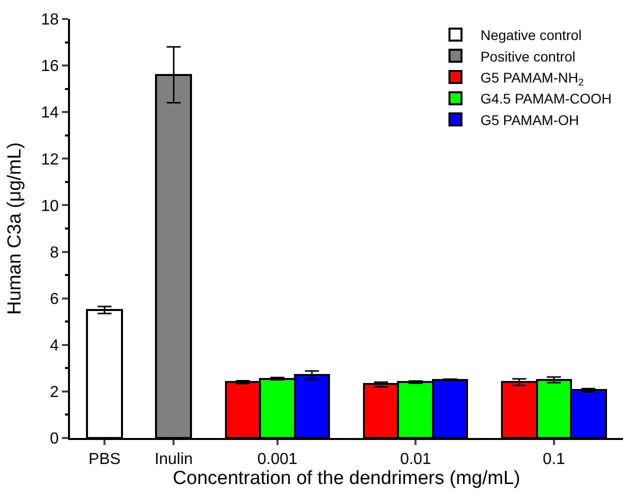  What do you see at coordinates (173, 459) in the screenshot?
I see `x-tick-label: Inulin` at bounding box center [173, 459].